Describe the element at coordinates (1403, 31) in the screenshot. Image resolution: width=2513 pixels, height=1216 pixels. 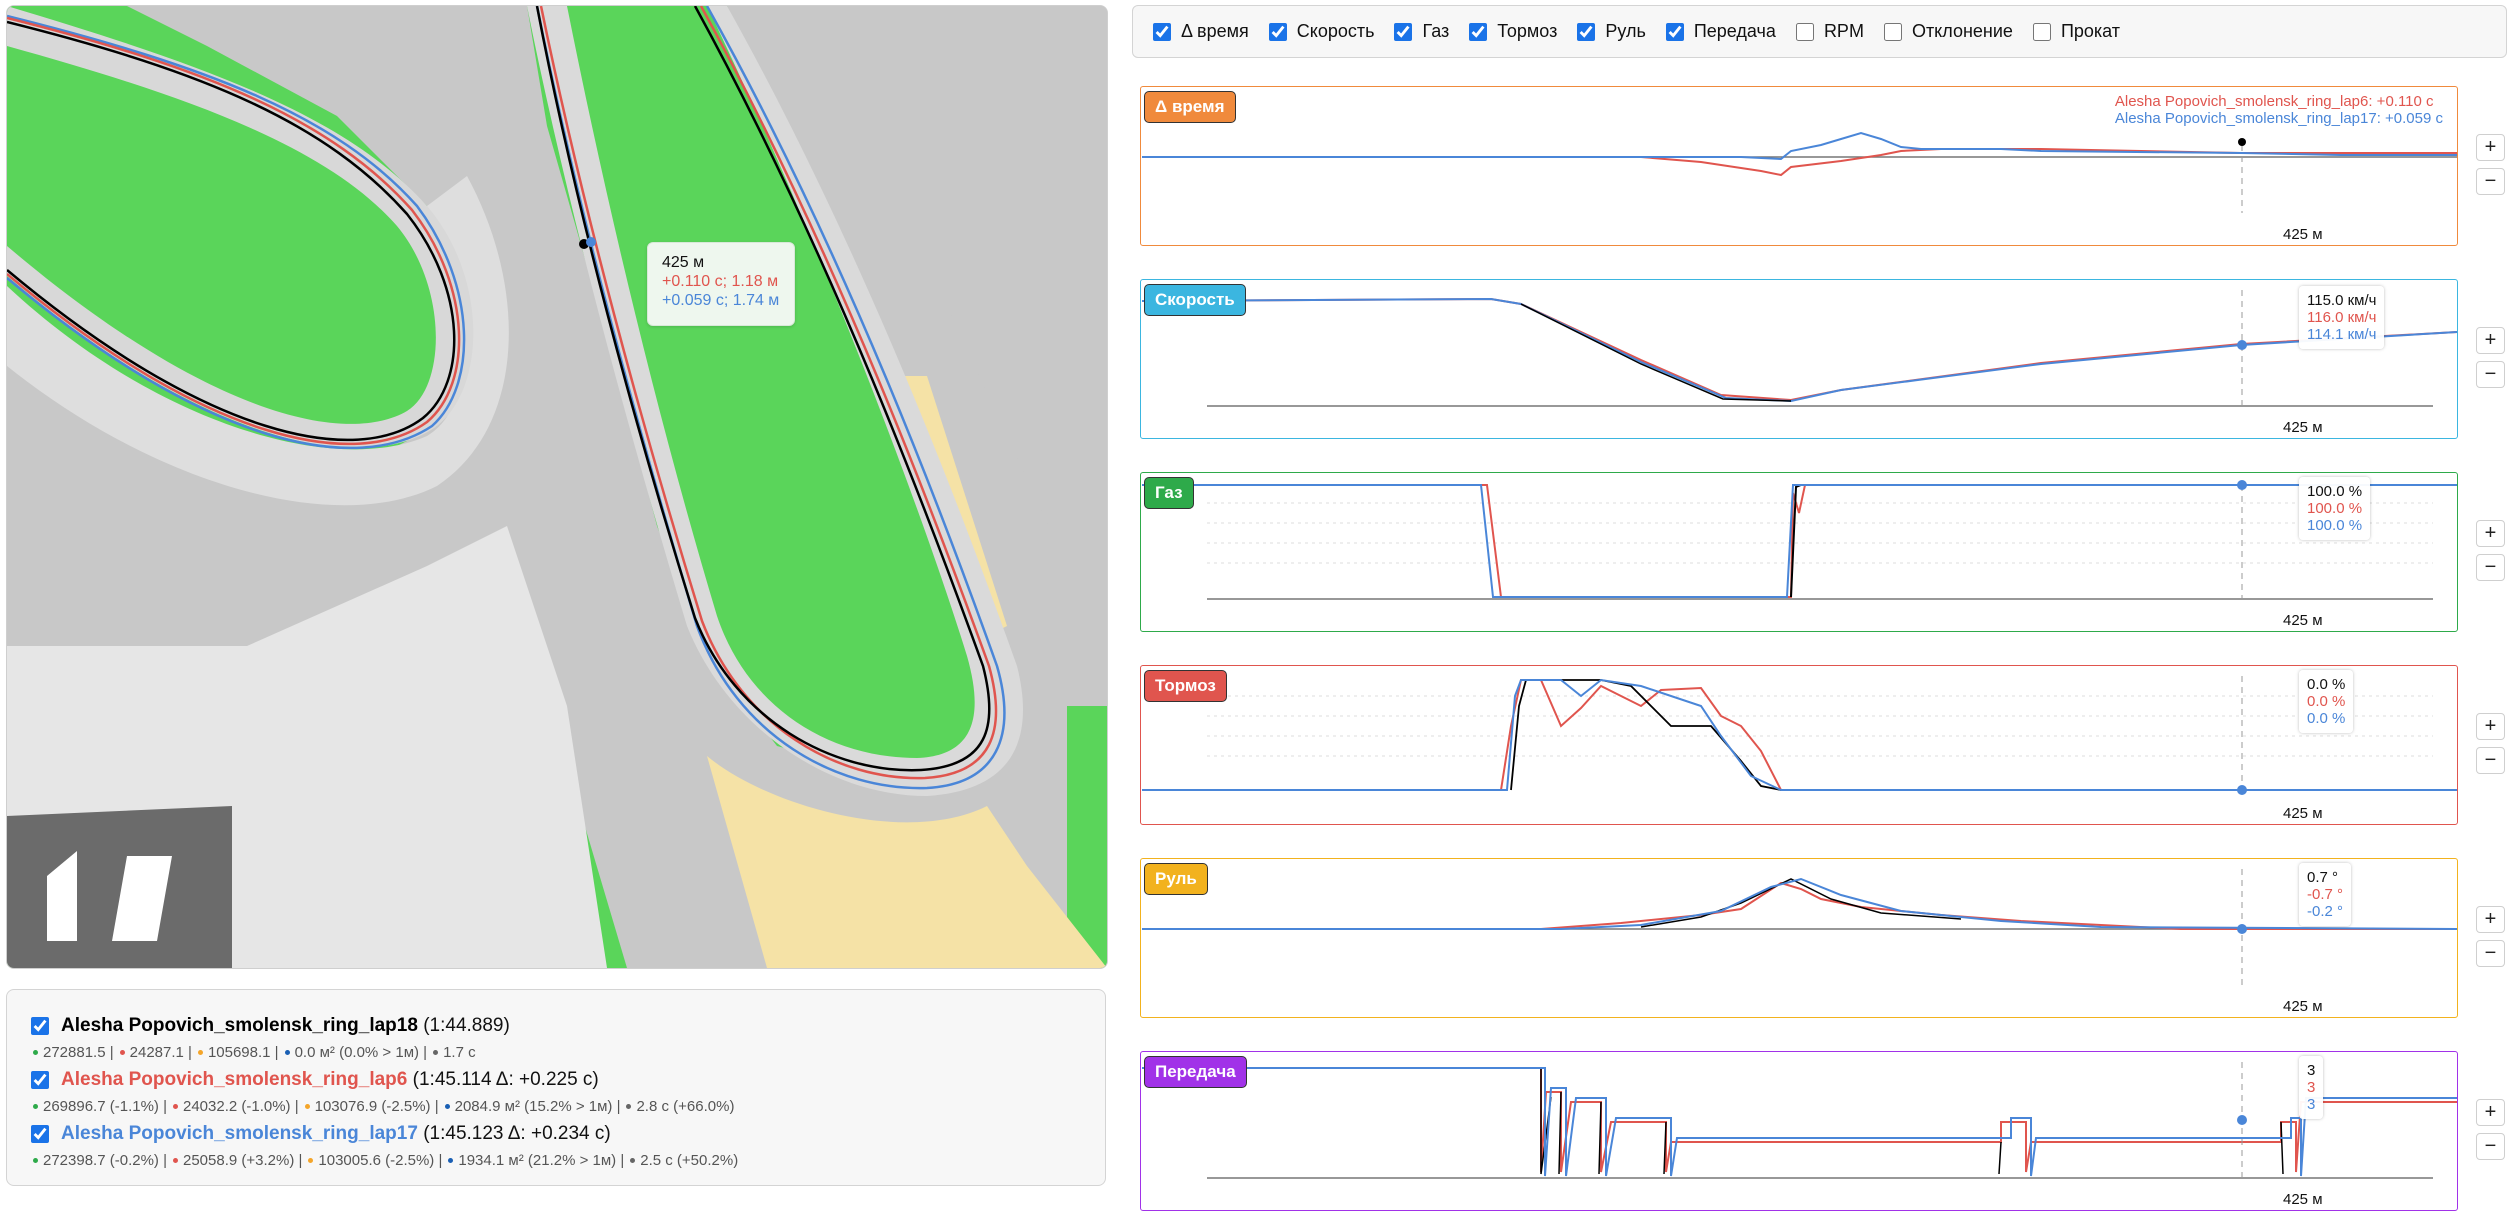
I see `toggle-gas-checkbox` at that location.